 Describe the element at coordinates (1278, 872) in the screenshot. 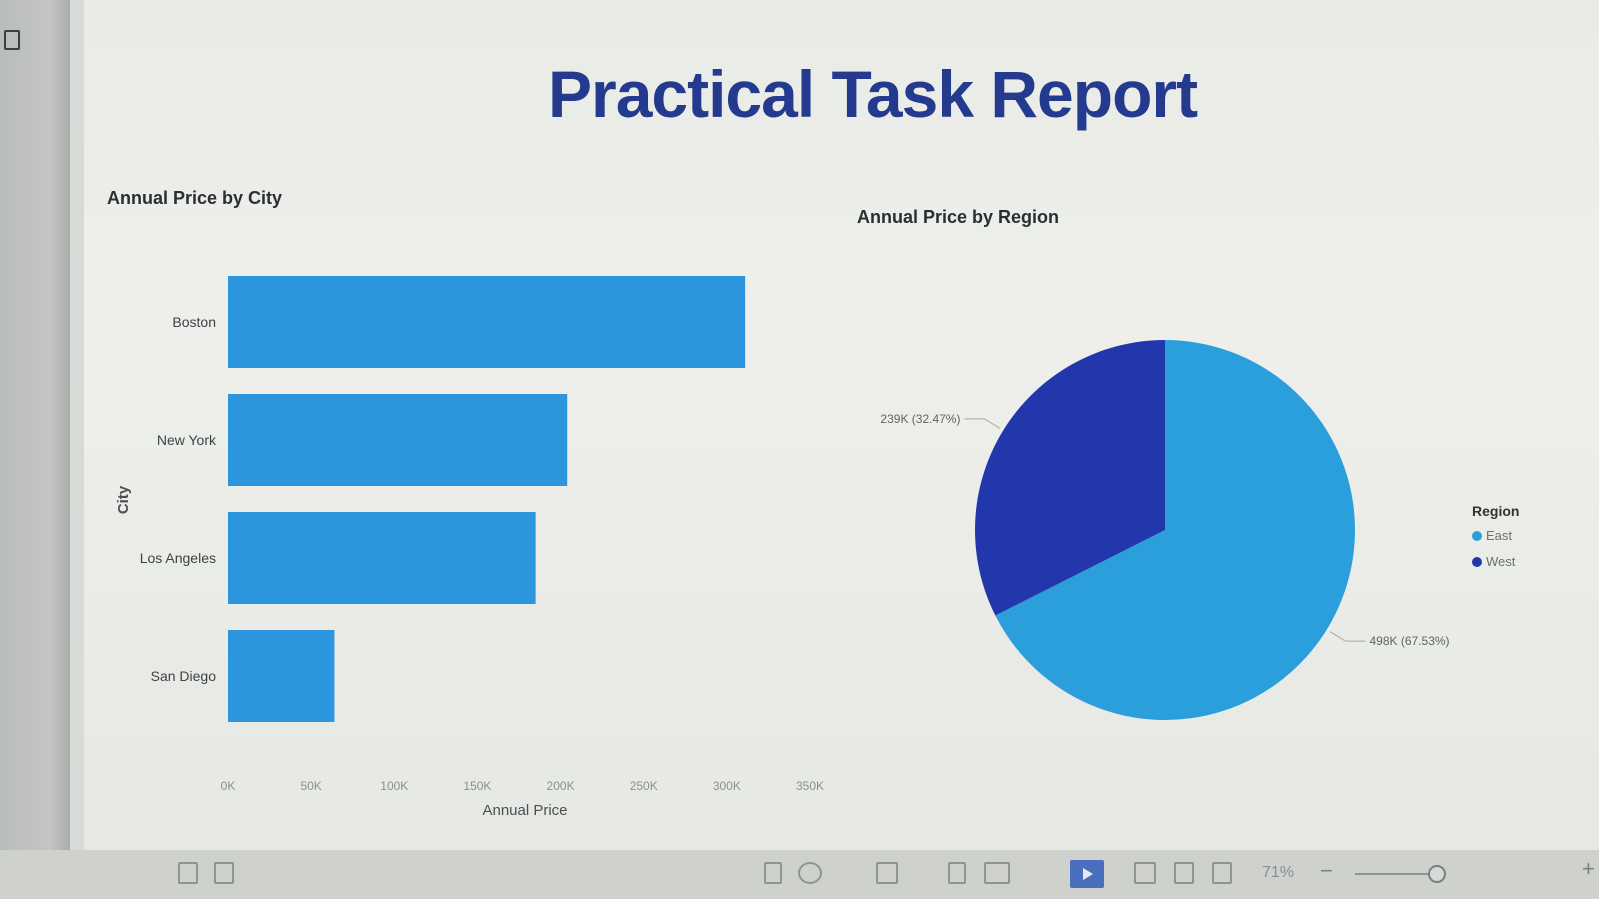

I see `zoom-level: 71%` at that location.